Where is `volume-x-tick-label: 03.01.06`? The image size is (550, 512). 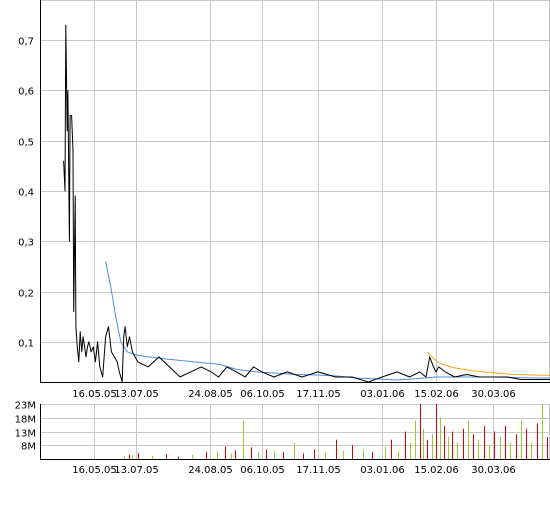 volume-x-tick-label: 03.01.06 is located at coordinates (382, 470).